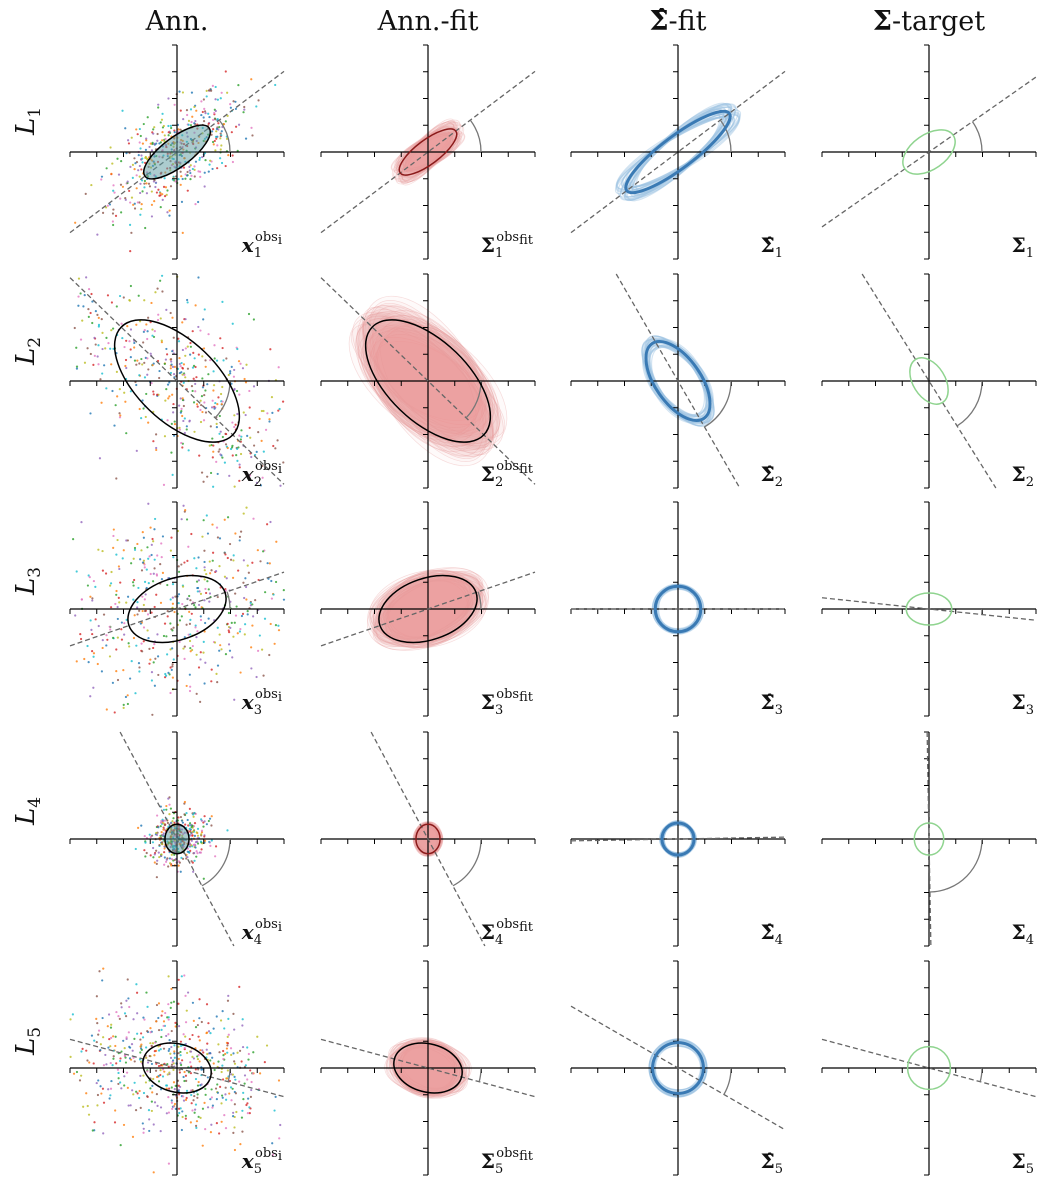 The height and width of the screenshot is (1182, 1041). I want to click on row-label-1: L1, so click(28, 121).